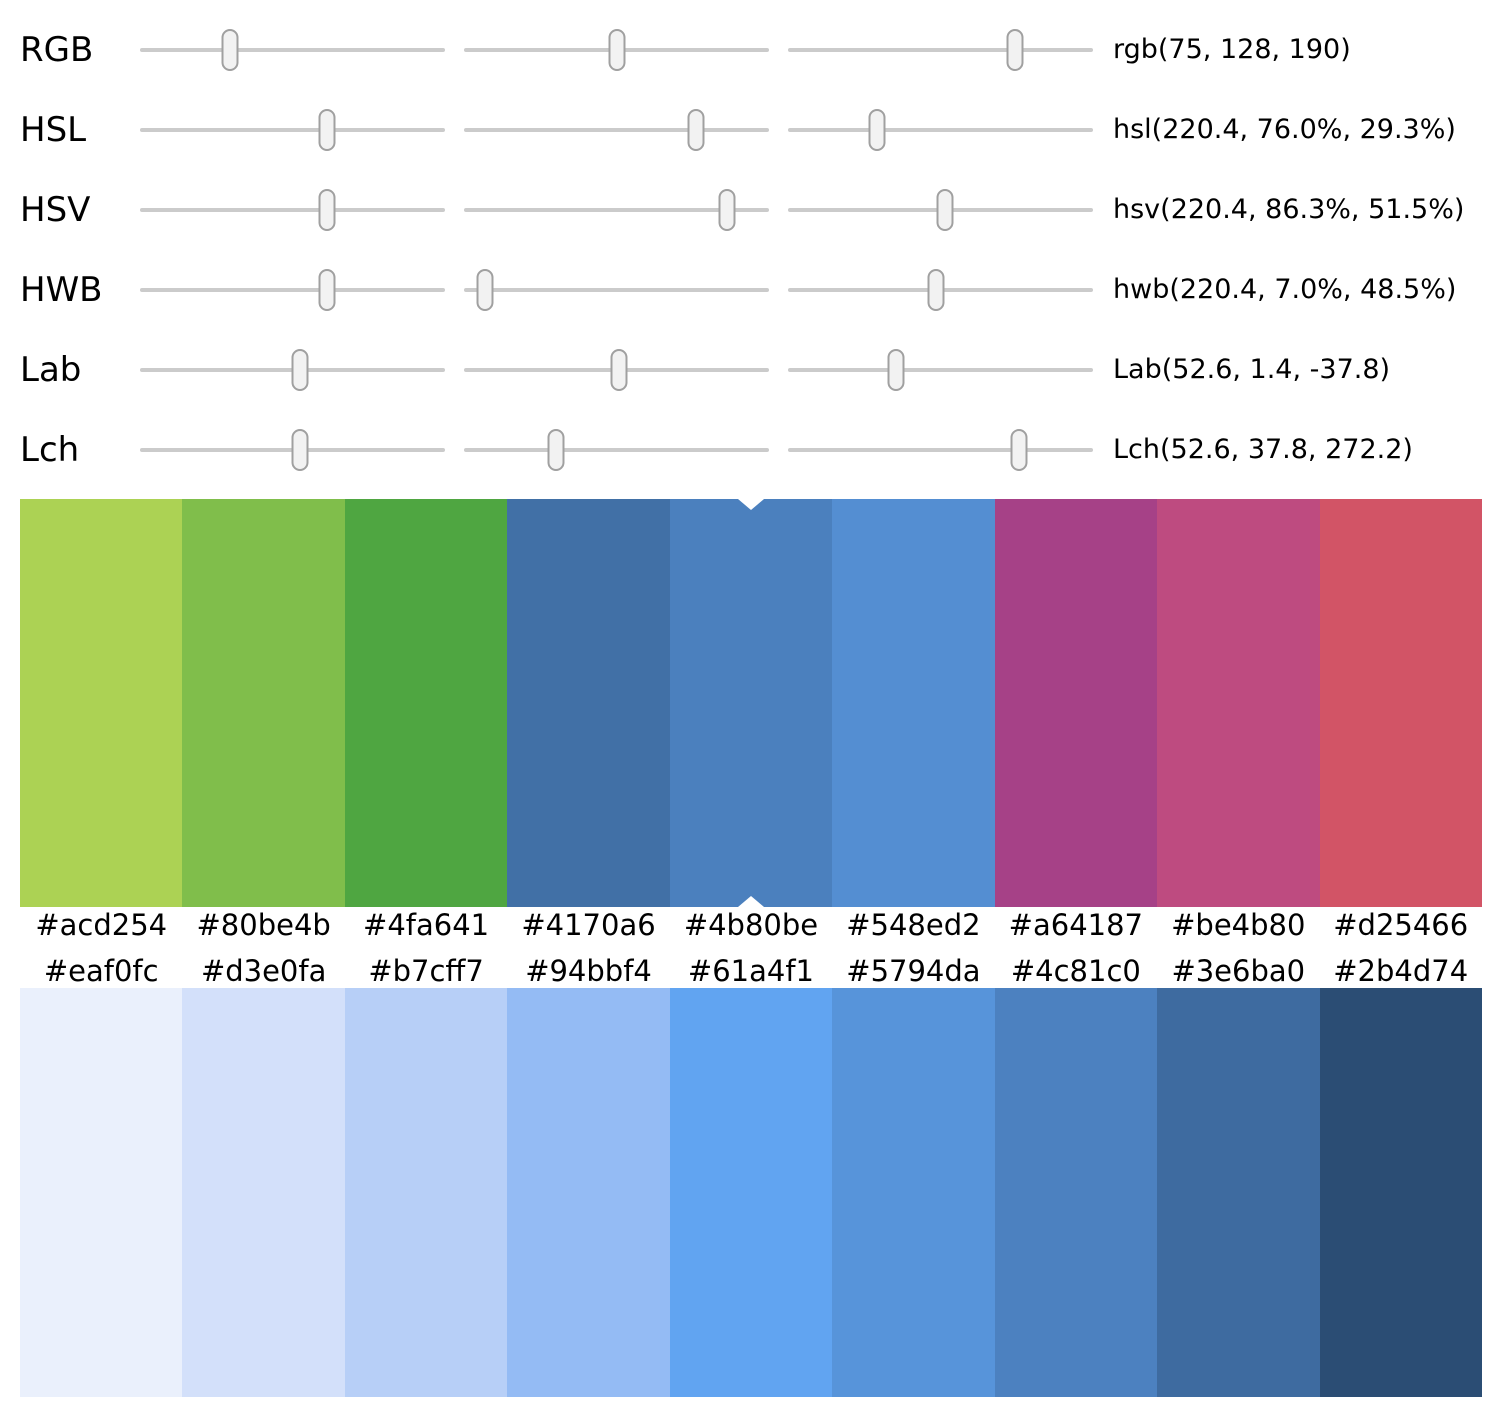  Describe the element at coordinates (1232, 49) in the screenshot. I see `color-value-text: rgb(75, 128, 190)` at that location.